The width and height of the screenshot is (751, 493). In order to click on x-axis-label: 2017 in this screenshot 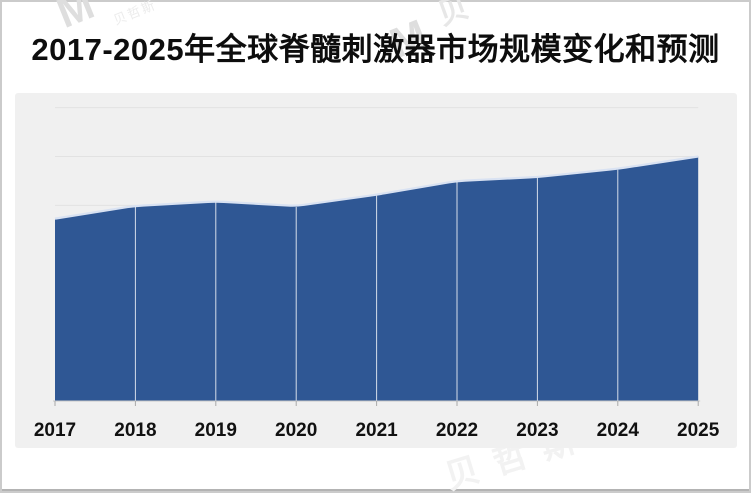, I will do `click(55, 430)`.